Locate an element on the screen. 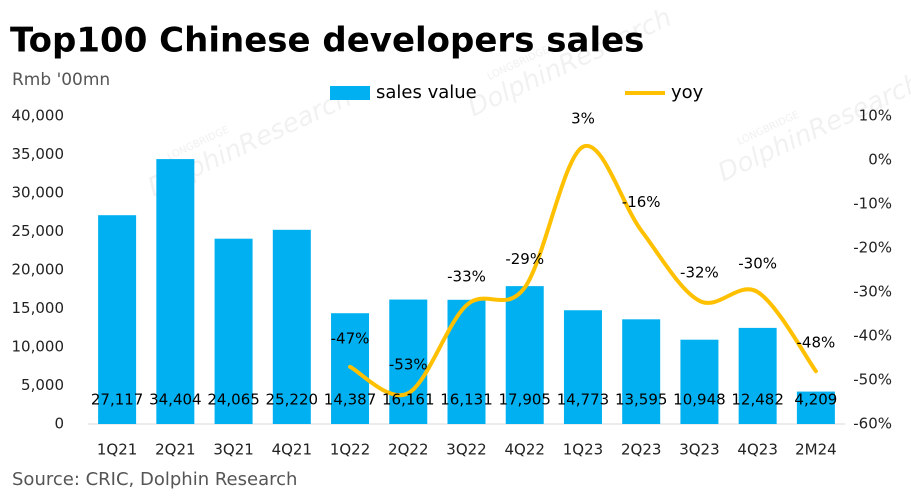  x-tick-label: 2Q23 is located at coordinates (641, 450).